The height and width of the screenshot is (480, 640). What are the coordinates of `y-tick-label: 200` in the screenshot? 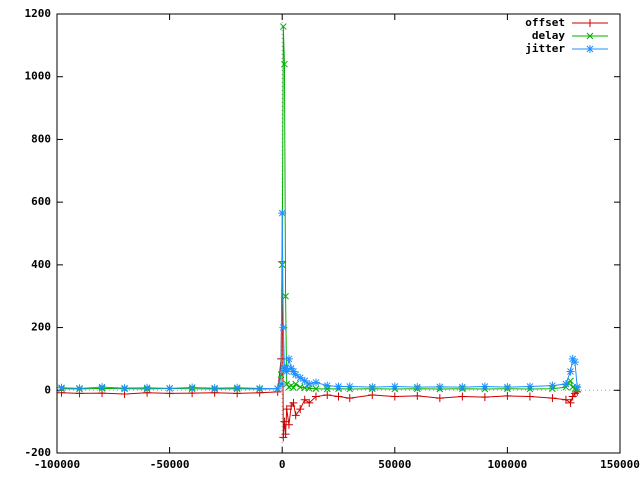 It's located at (41, 327).